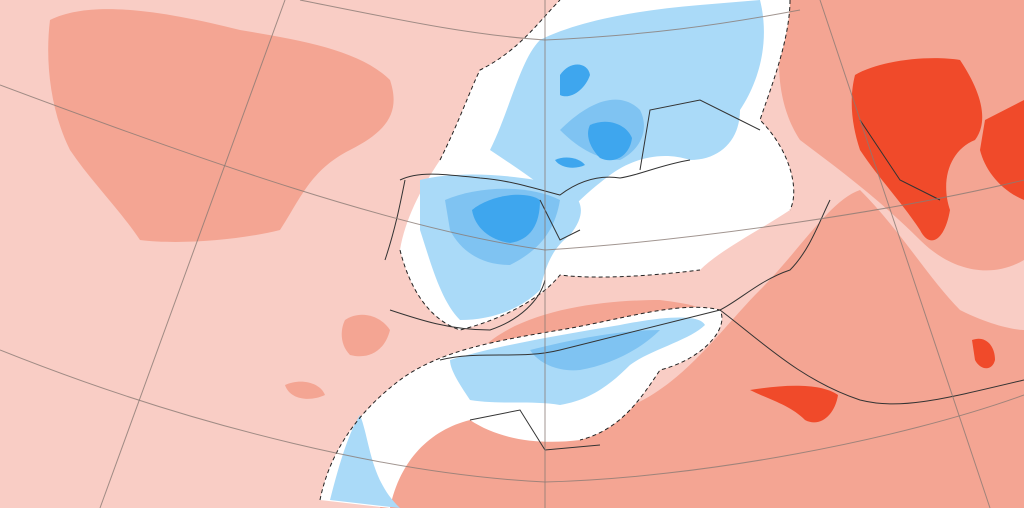 The image size is (1024, 508). Describe the element at coordinates (595, 350) in the screenshot. I see `moderate-cool-area` at that location.